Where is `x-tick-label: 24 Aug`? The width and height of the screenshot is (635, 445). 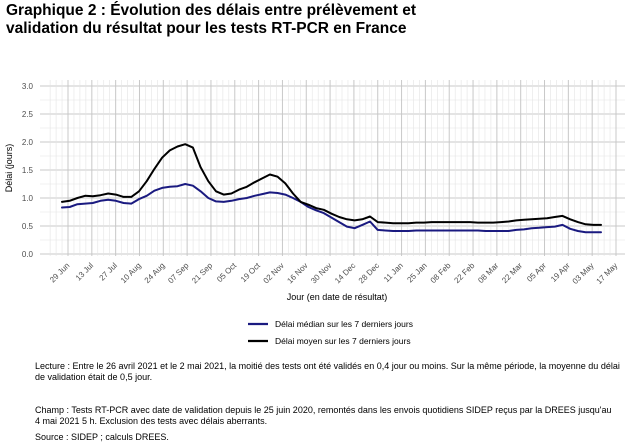 x-tick-label: 24 Aug is located at coordinates (155, 273).